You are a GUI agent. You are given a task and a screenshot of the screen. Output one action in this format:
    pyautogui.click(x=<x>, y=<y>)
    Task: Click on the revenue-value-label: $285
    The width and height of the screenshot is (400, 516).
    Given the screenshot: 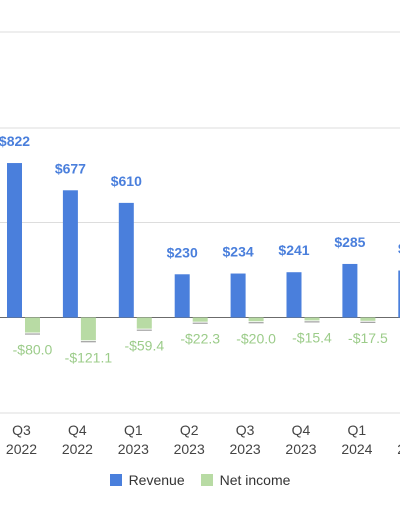 What is the action you would take?
    pyautogui.click(x=349, y=242)
    